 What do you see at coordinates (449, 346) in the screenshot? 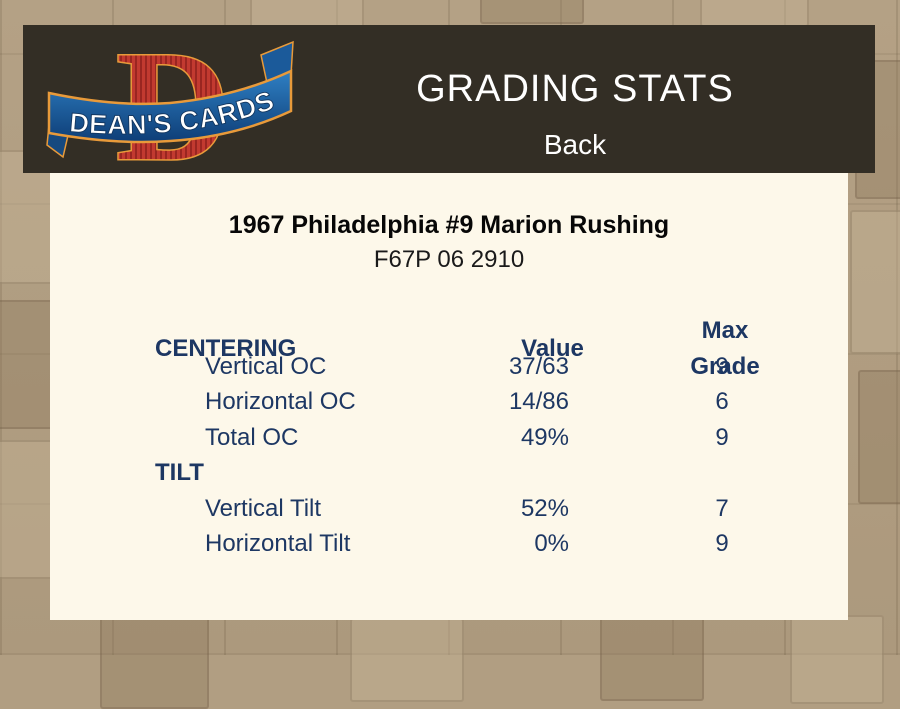
I see `stats-header-row: CENTERING Value Max Grade` at bounding box center [449, 346].